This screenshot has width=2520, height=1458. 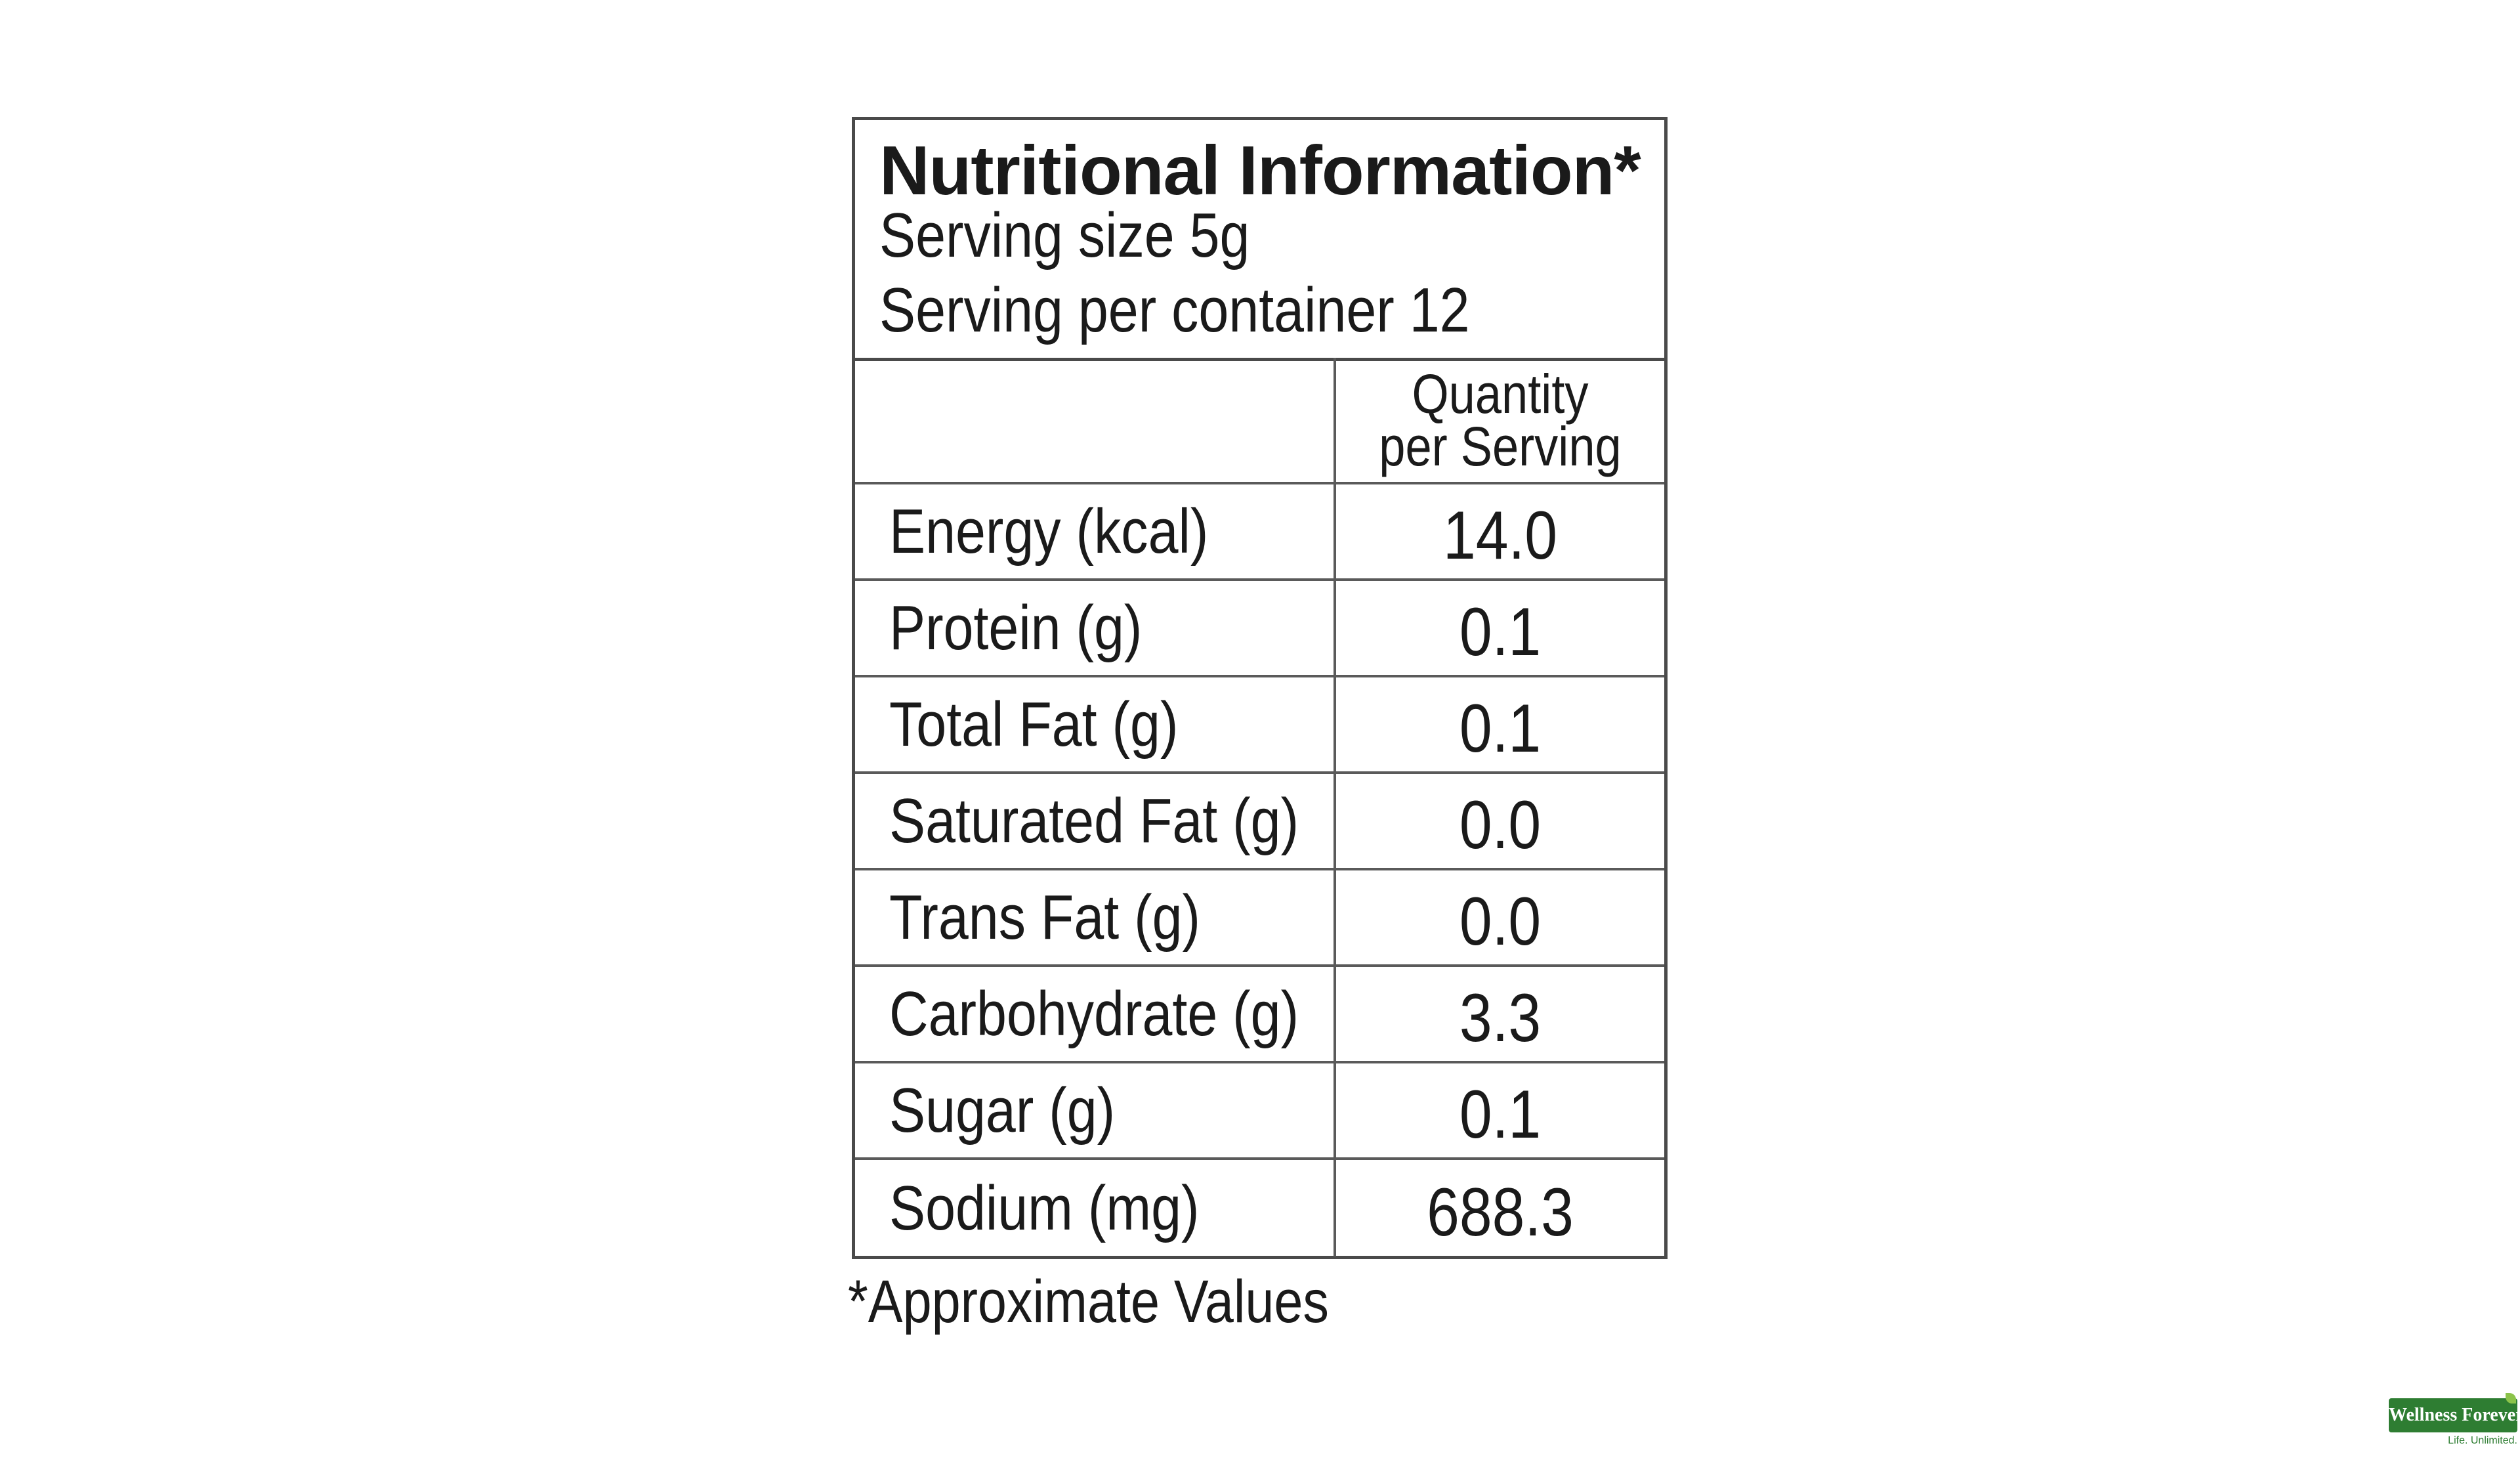 I want to click on quantity-header-line2: per Serving, so click(x=1500, y=446).